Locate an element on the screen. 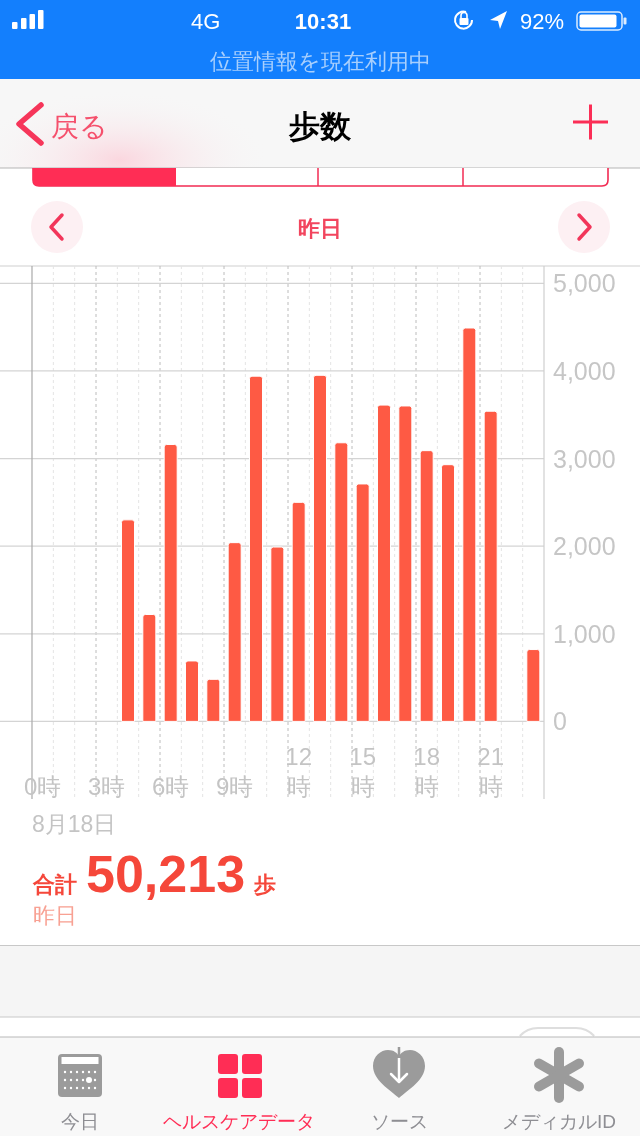 This screenshot has width=640, height=1136. y-tick-label: 0 is located at coordinates (560, 721).